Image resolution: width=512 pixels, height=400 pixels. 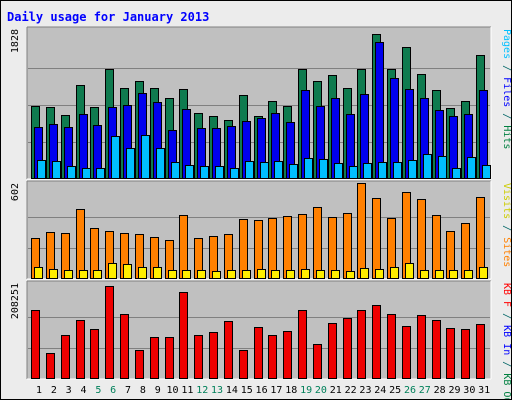 What do you see at coordinates (15, 41) in the screenshot?
I see `scale-max-label: 1828` at bounding box center [15, 41].